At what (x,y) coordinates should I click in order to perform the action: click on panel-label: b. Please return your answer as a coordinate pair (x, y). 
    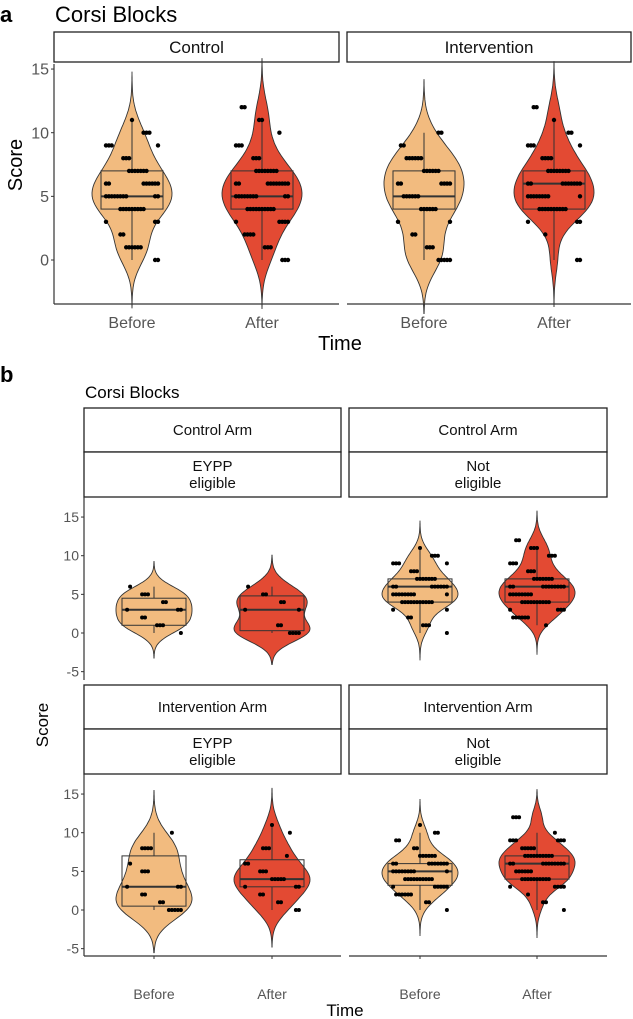
    Looking at the image, I should click on (6, 374).